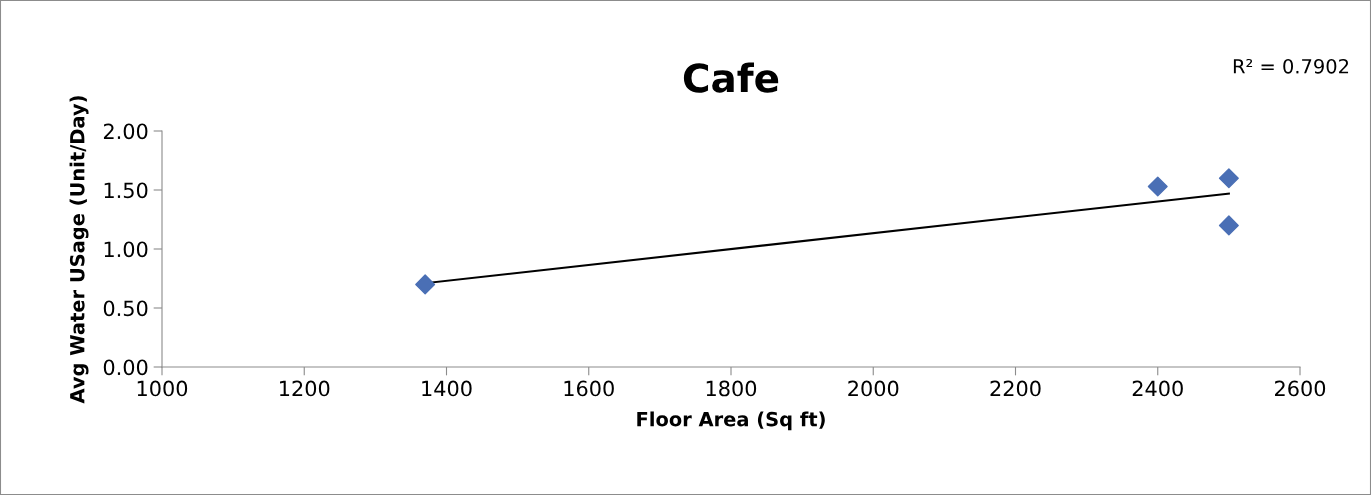 The image size is (1371, 495). Describe the element at coordinates (731, 421) in the screenshot. I see `x-axis-title: Floor Area (Sq ft)` at that location.